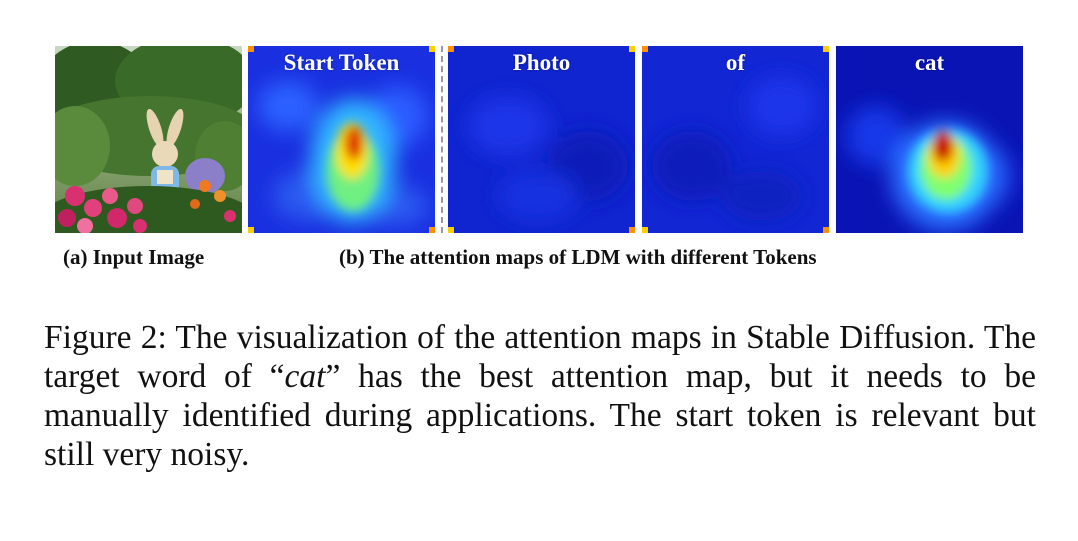 The image size is (1078, 541). What do you see at coordinates (148, 139) in the screenshot?
I see `input-image` at bounding box center [148, 139].